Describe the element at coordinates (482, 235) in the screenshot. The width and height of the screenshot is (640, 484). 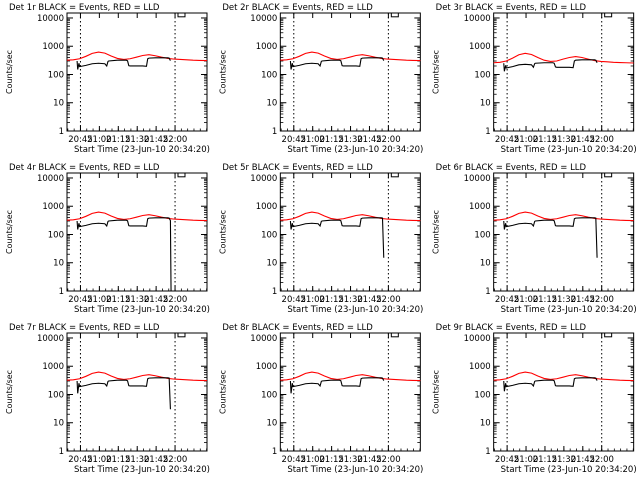
I see `chart-6-ytick-label-2: 100` at that location.